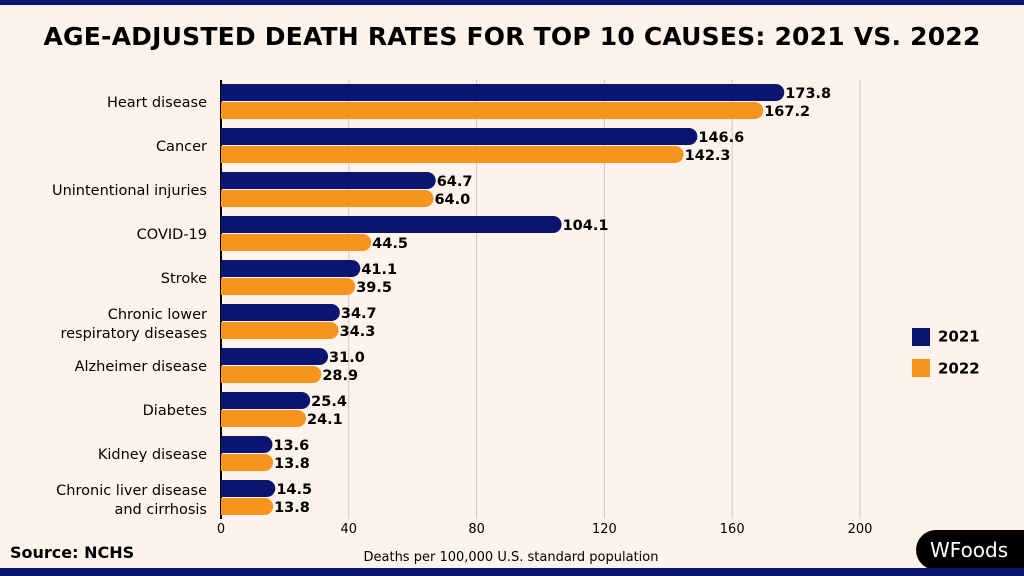 The image size is (1024, 576). I want to click on category-label: Stroke, so click(184, 279).